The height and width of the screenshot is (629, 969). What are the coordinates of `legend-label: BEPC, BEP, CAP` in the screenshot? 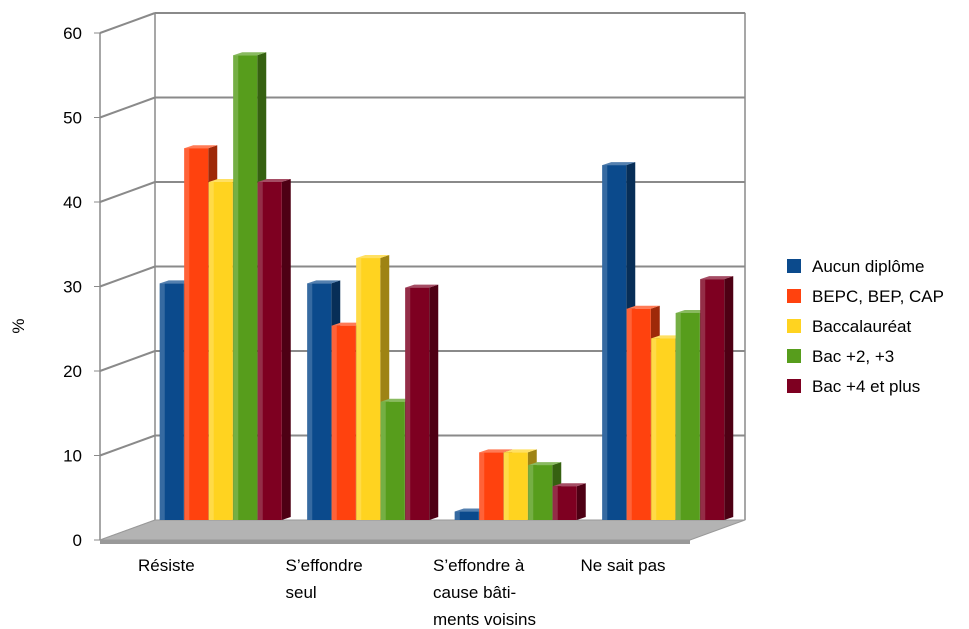 It's located at (878, 296).